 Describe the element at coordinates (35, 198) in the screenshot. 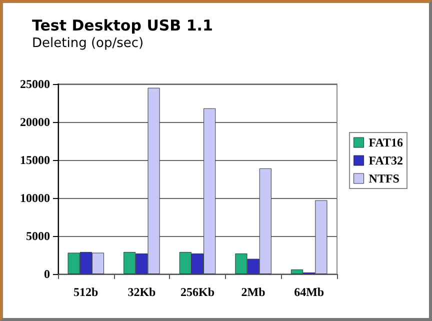

I see `y-tick-label: 10000` at that location.